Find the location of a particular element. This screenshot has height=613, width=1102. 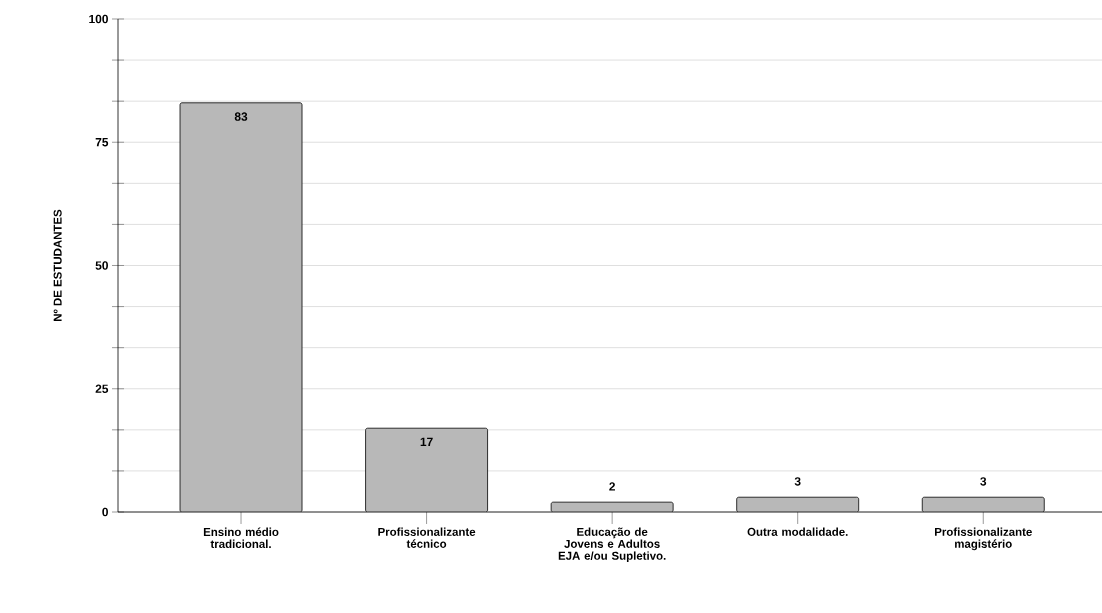

data-label: 83 is located at coordinates (241, 116).